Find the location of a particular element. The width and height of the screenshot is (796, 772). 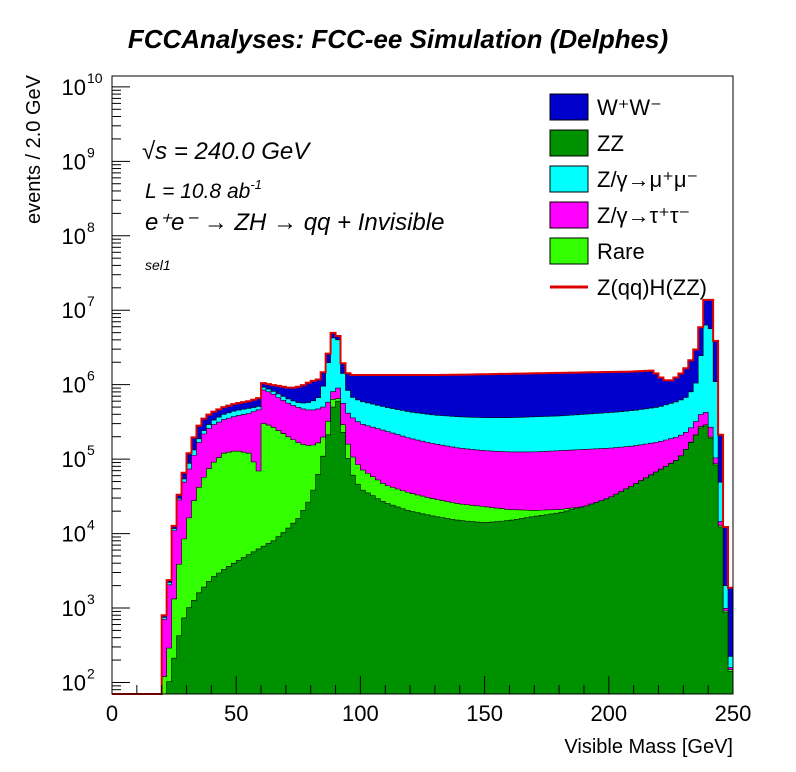

x-axis-ticks: 0 50 100 150 200 250 is located at coordinates (428, 701).